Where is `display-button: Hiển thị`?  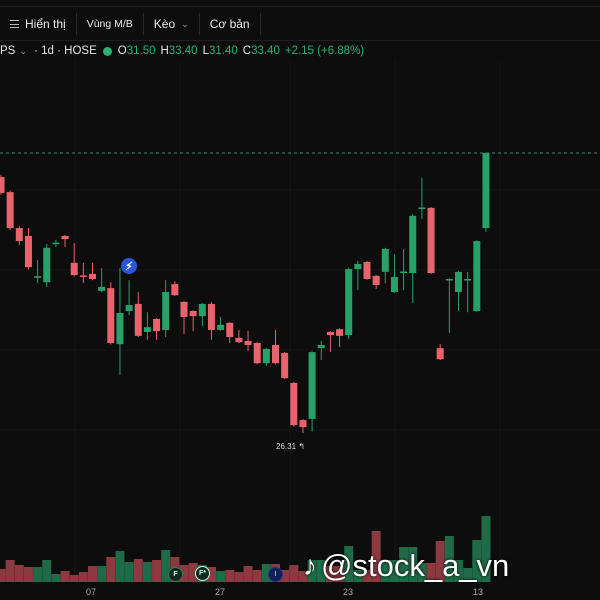
display-button: Hiển thị is located at coordinates (38, 24).